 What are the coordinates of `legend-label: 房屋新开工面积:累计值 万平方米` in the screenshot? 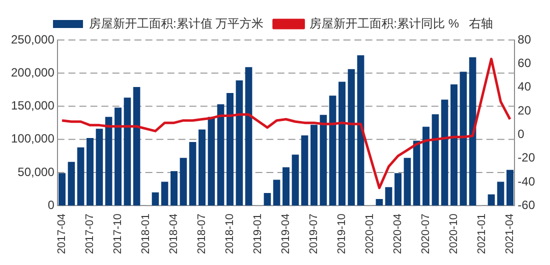 It's located at (176, 23).